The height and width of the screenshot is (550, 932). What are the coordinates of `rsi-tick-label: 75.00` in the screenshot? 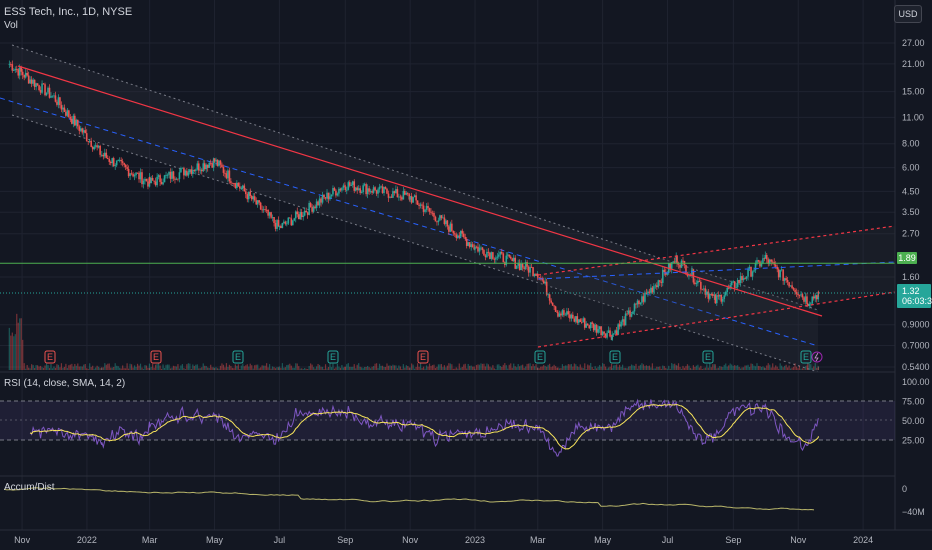 It's located at (913, 402).